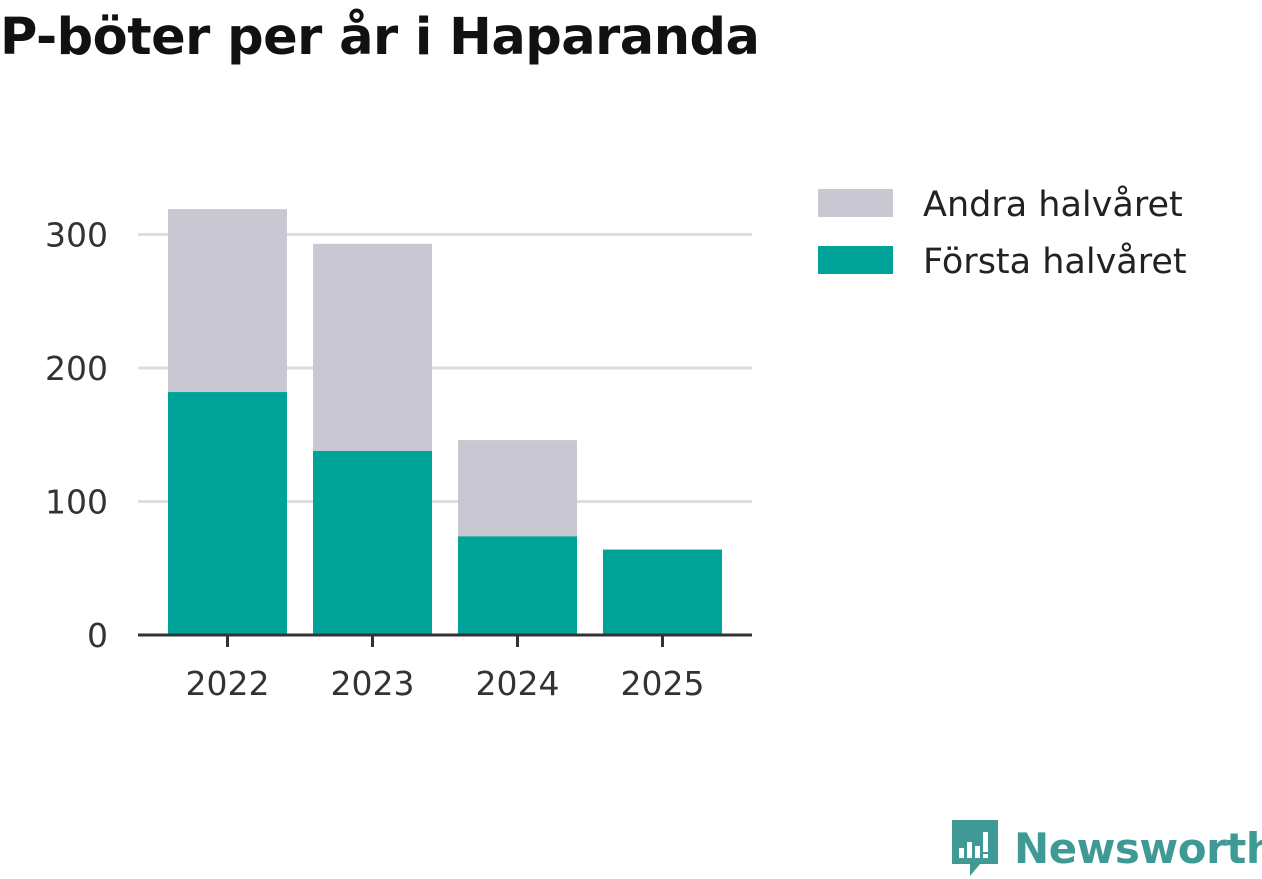  What do you see at coordinates (380, 37) in the screenshot?
I see `chart-title: P-böter per år i Haparanda` at bounding box center [380, 37].